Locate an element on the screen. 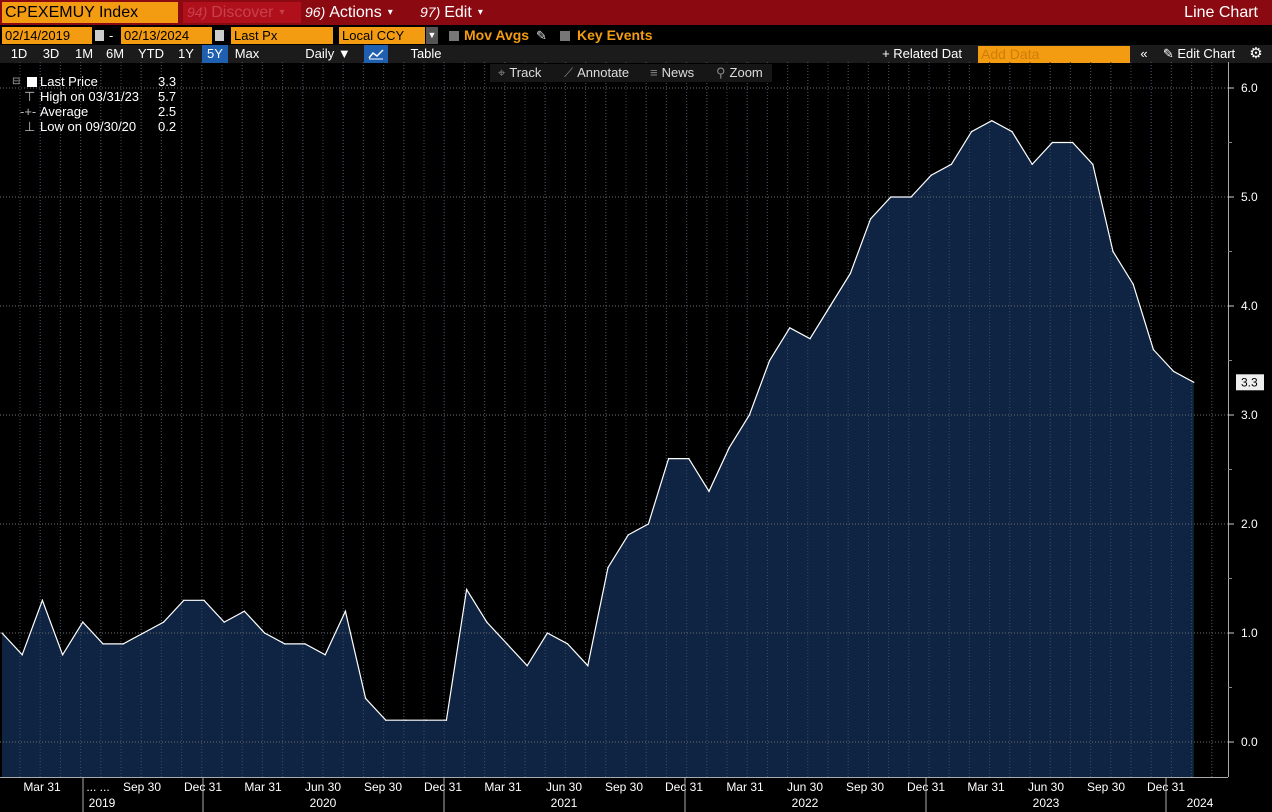 Image resolution: width=1272 pixels, height=812 pixels. legend-row-last-price: ⊟ Last Price 3.3 is located at coordinates (96, 81).